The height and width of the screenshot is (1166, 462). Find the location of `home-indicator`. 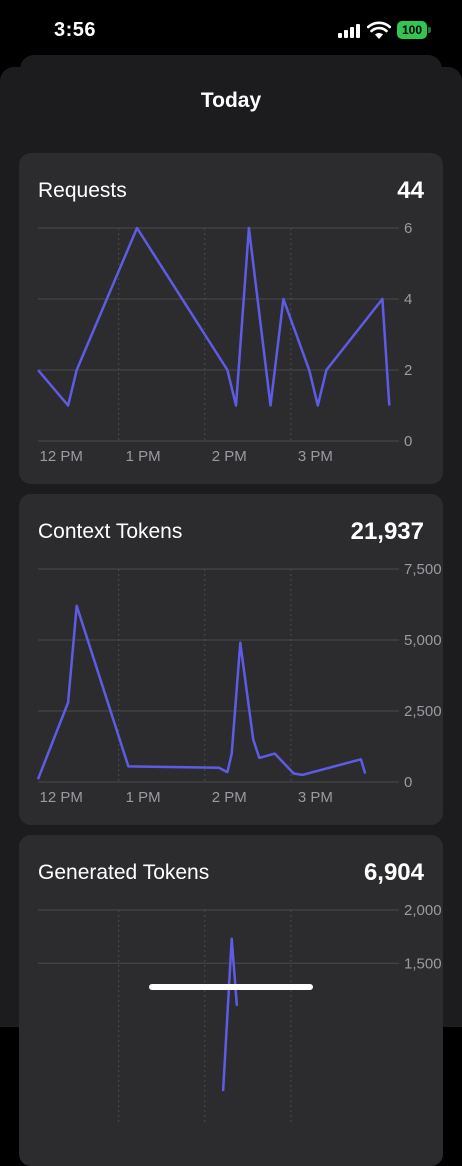

home-indicator is located at coordinates (231, 987).